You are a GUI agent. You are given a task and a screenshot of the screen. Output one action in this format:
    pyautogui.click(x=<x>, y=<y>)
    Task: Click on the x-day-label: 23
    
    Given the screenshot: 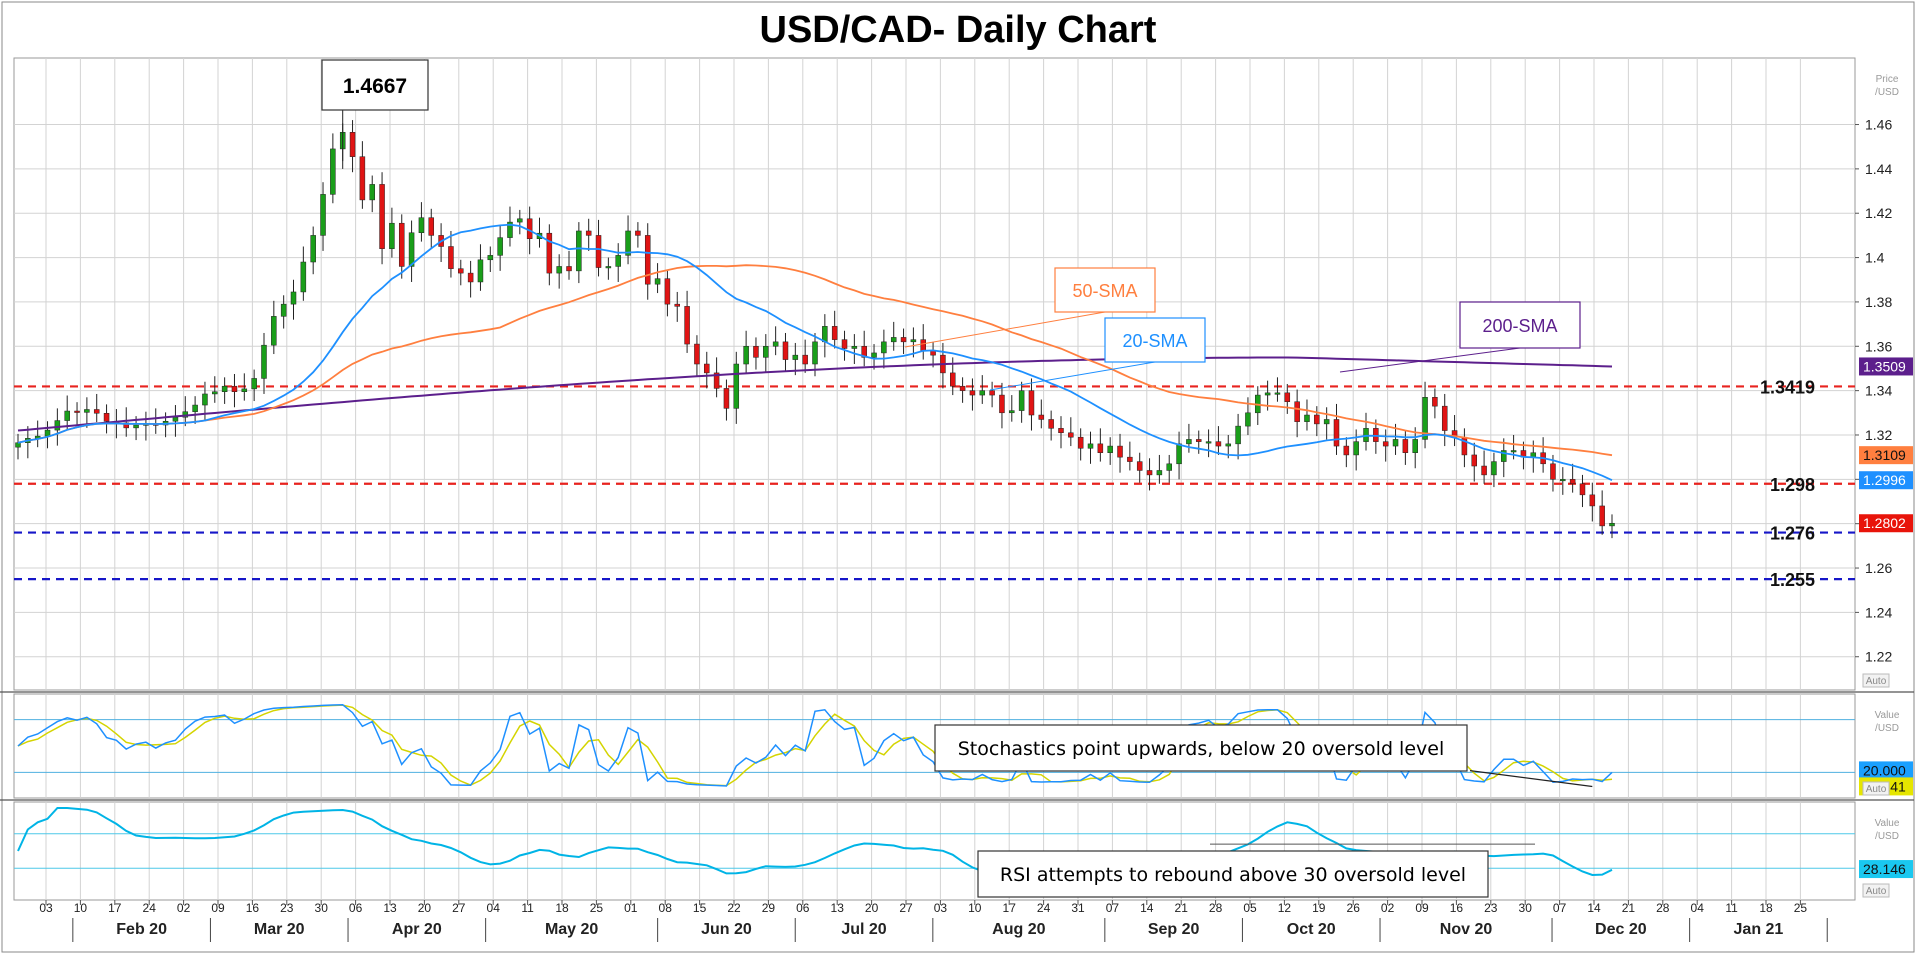 What is the action you would take?
    pyautogui.click(x=287, y=908)
    